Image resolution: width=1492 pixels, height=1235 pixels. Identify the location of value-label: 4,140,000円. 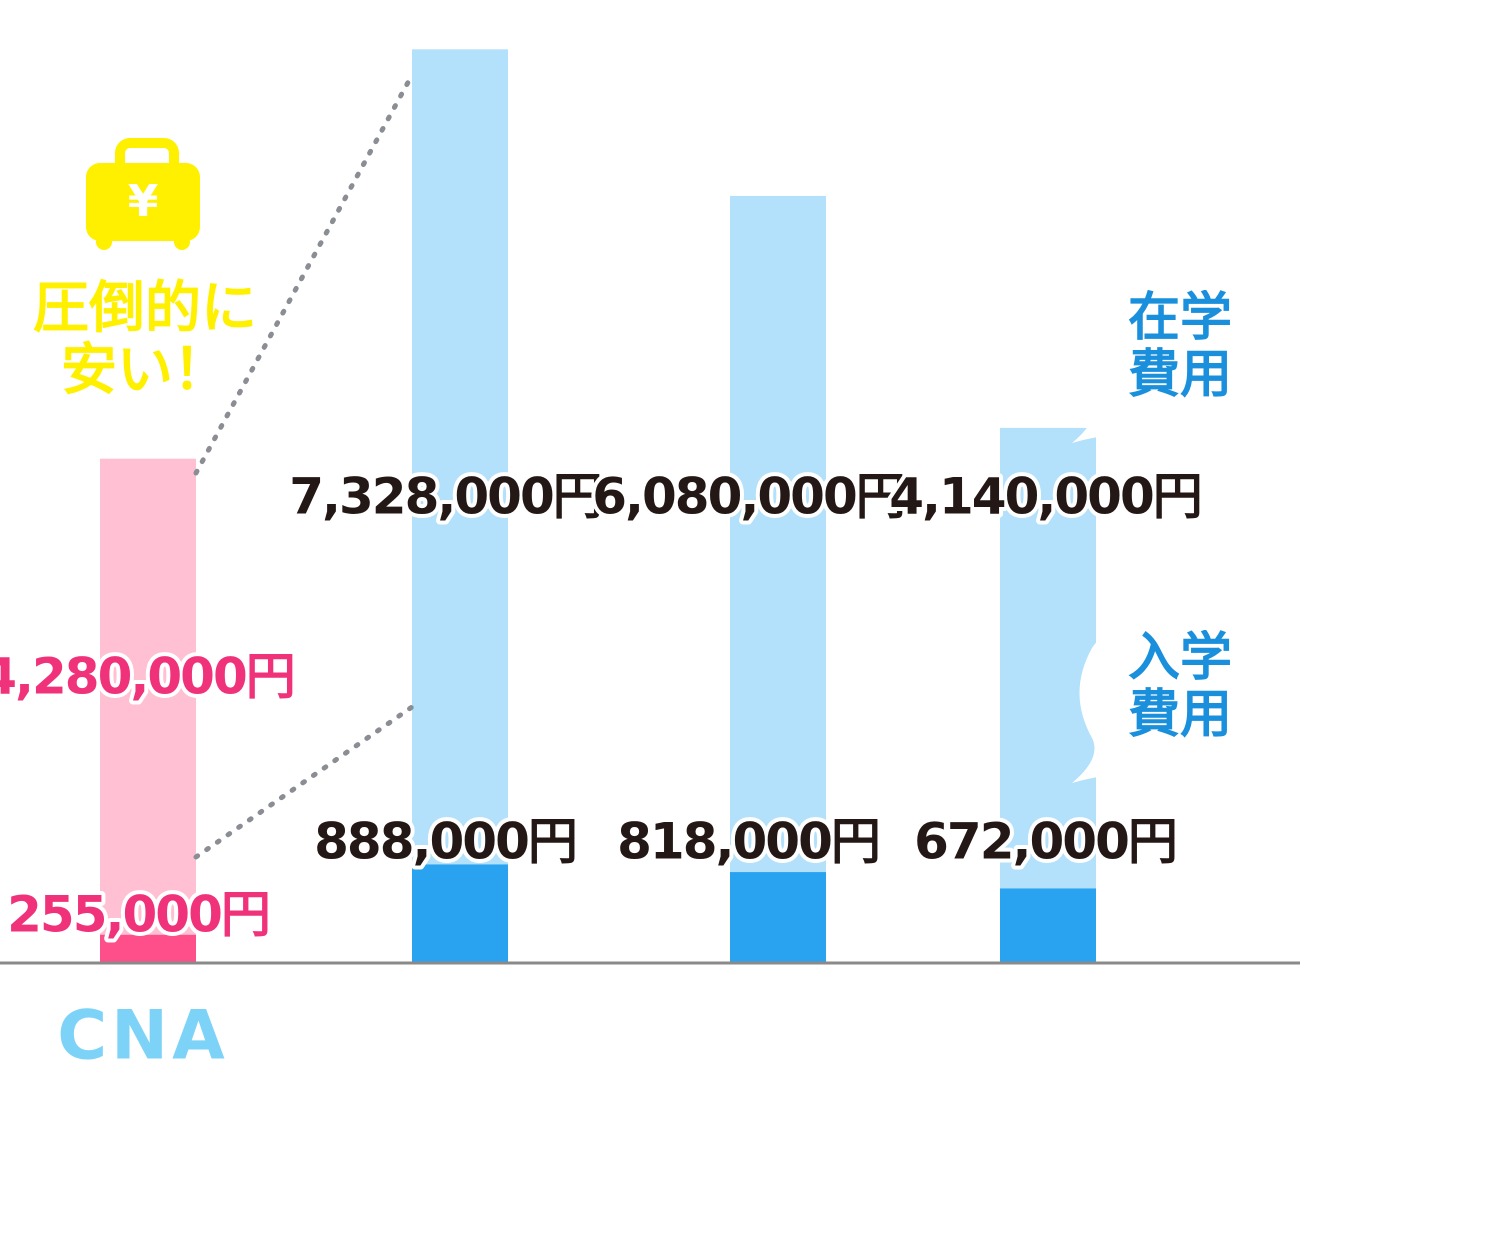
(1045, 497).